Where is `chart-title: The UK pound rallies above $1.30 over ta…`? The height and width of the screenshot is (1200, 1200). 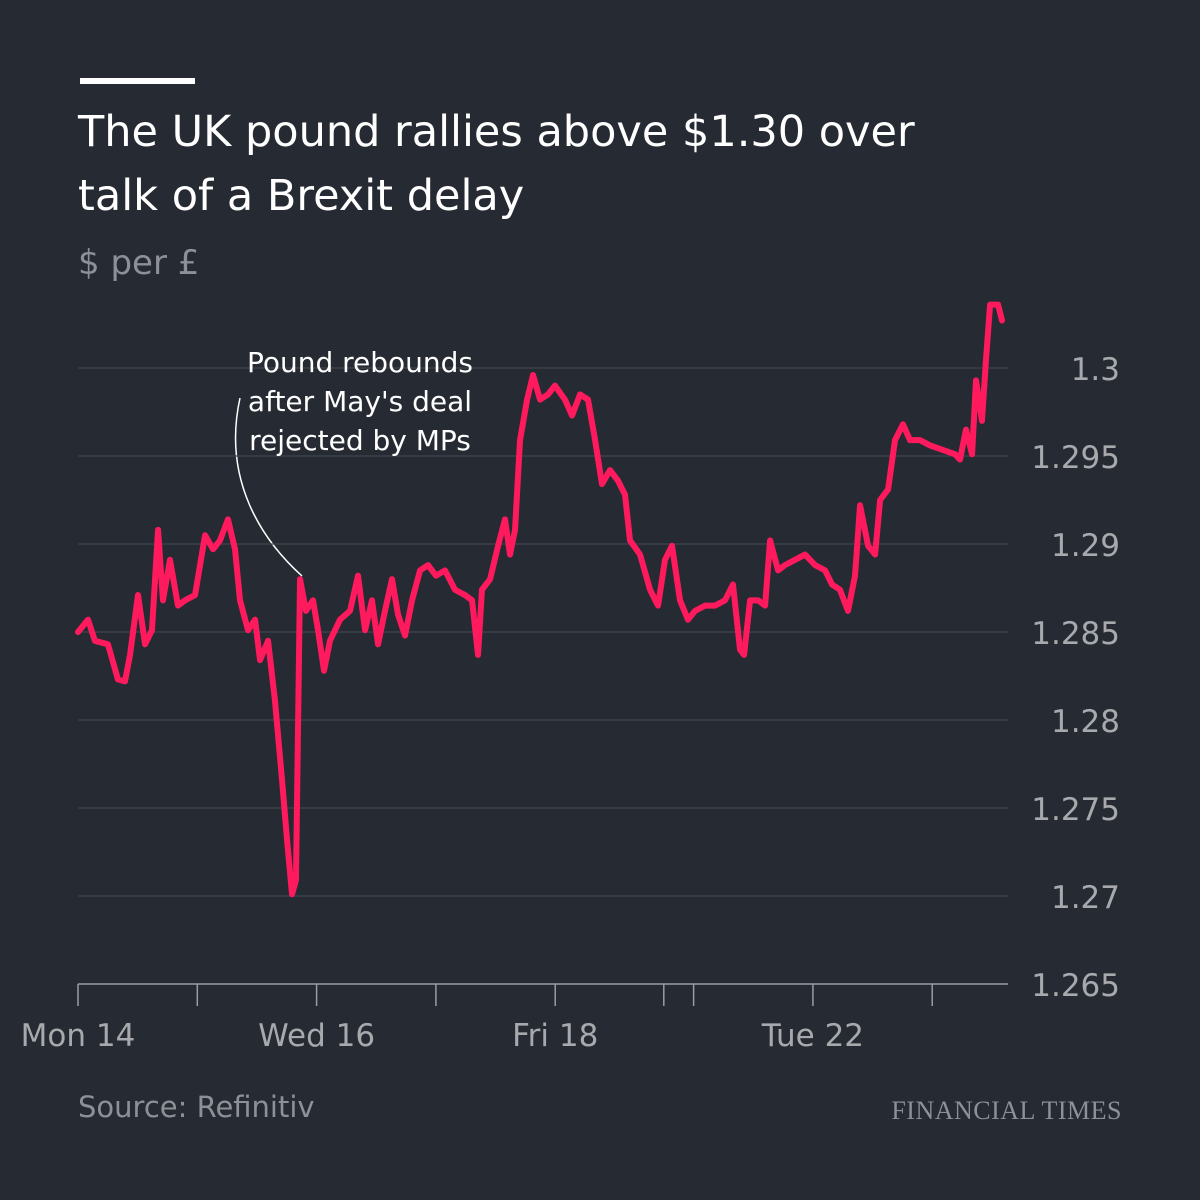
chart-title: The UK pound rallies above $1.30 over ta… is located at coordinates (496, 164).